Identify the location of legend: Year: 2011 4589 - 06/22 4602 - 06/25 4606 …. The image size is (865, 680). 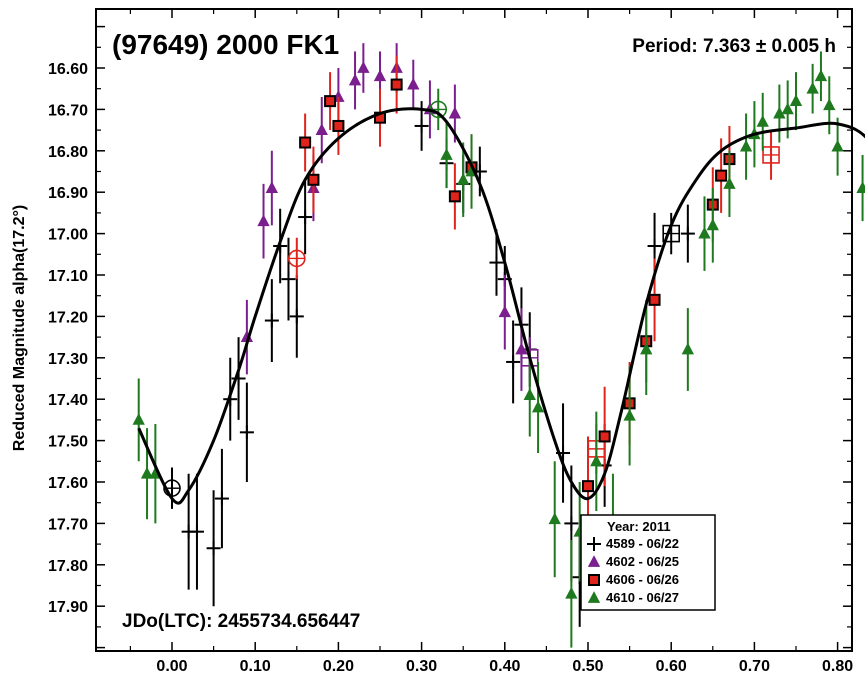
(648, 562).